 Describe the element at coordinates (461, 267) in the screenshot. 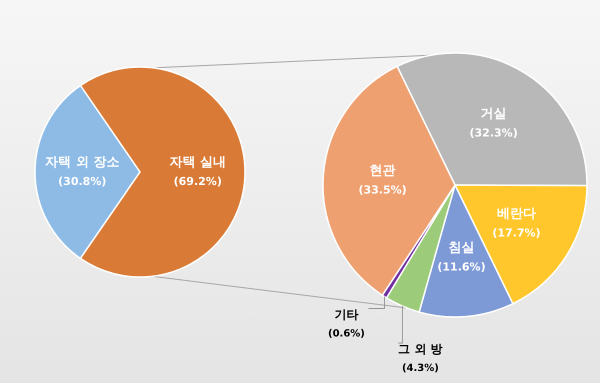

I see `data-label: (11.6%)` at that location.